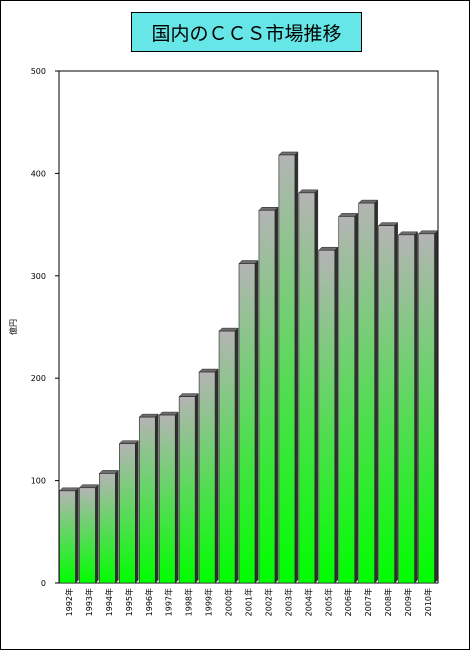 The image size is (470, 650). I want to click on x-tick-label: 2003年, so click(288, 602).